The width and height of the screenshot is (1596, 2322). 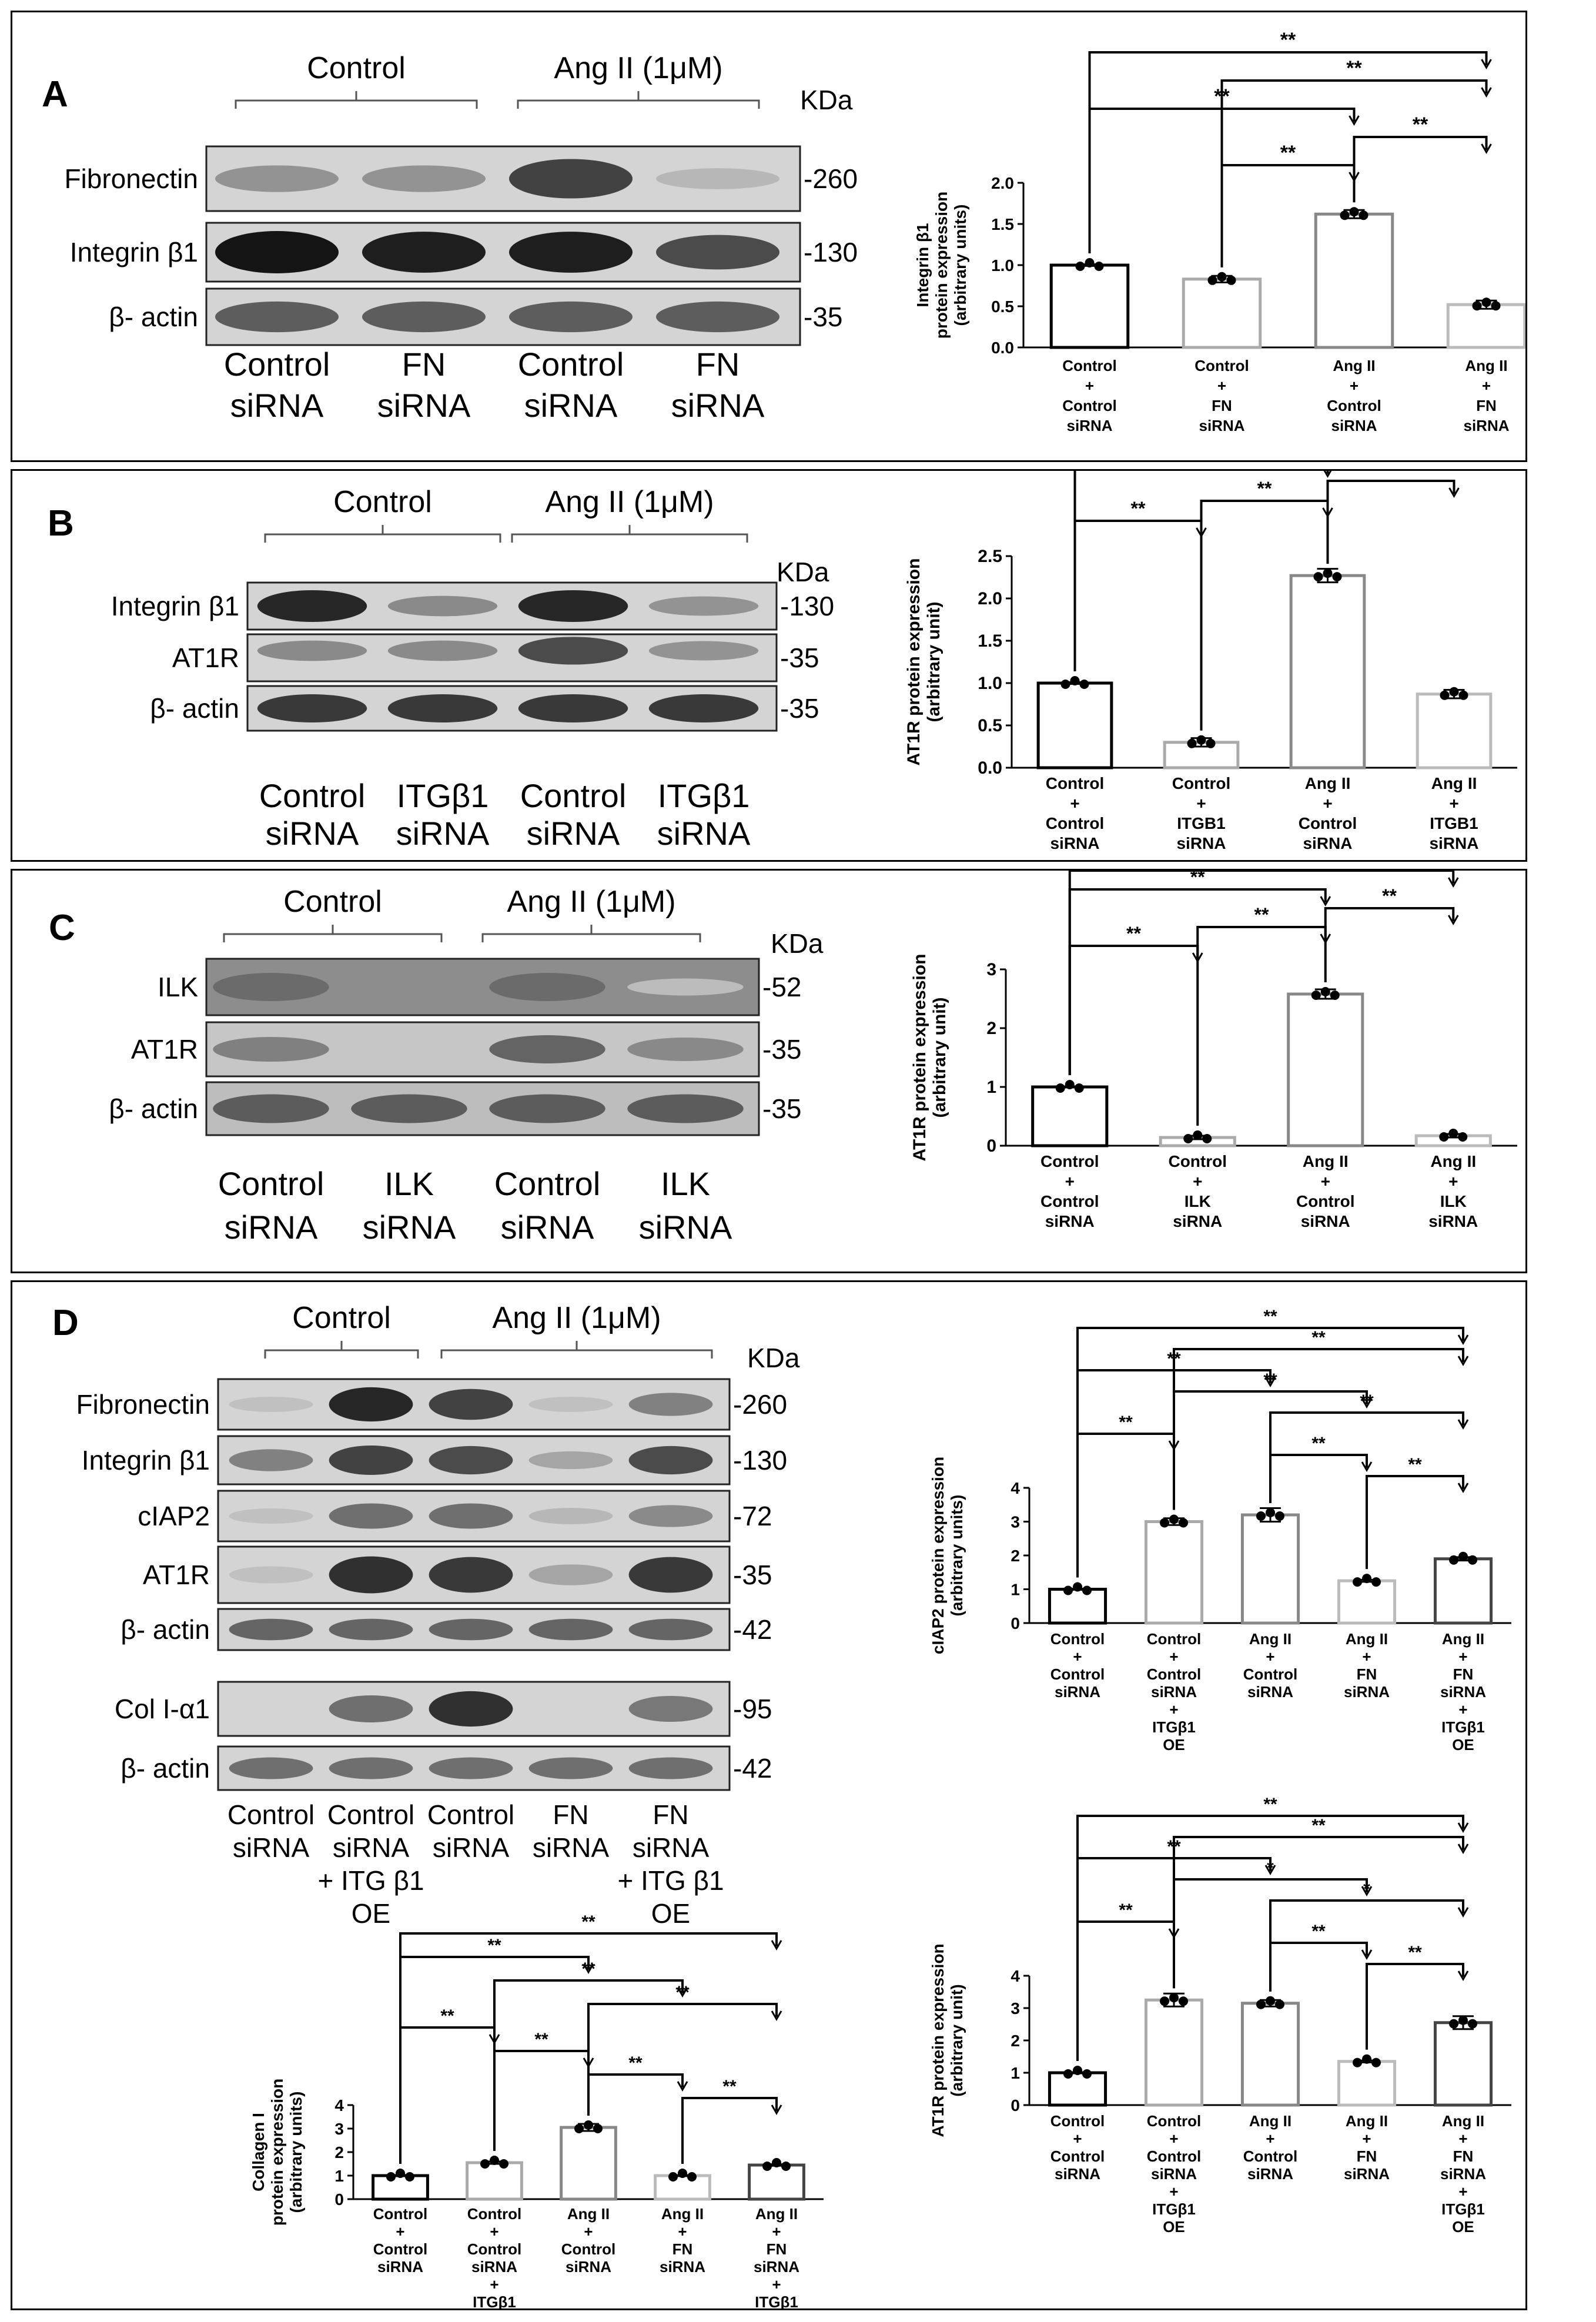 I want to click on y-tick-label: 3, so click(x=1015, y=2008).